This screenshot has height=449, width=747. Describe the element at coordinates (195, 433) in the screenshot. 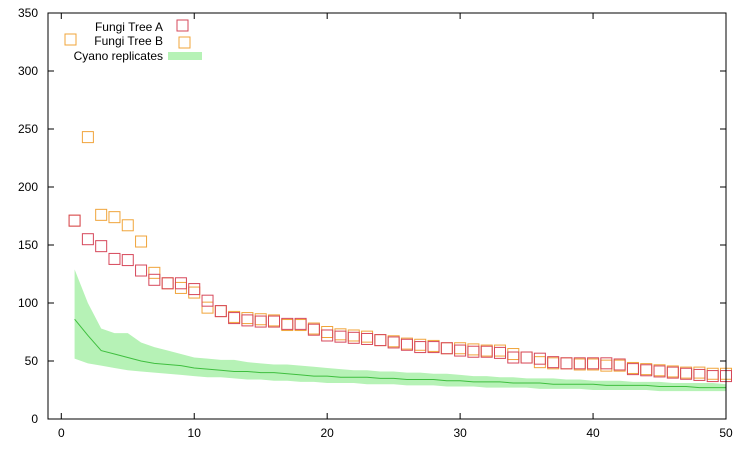

I see `x-tick-label: 10` at that location.